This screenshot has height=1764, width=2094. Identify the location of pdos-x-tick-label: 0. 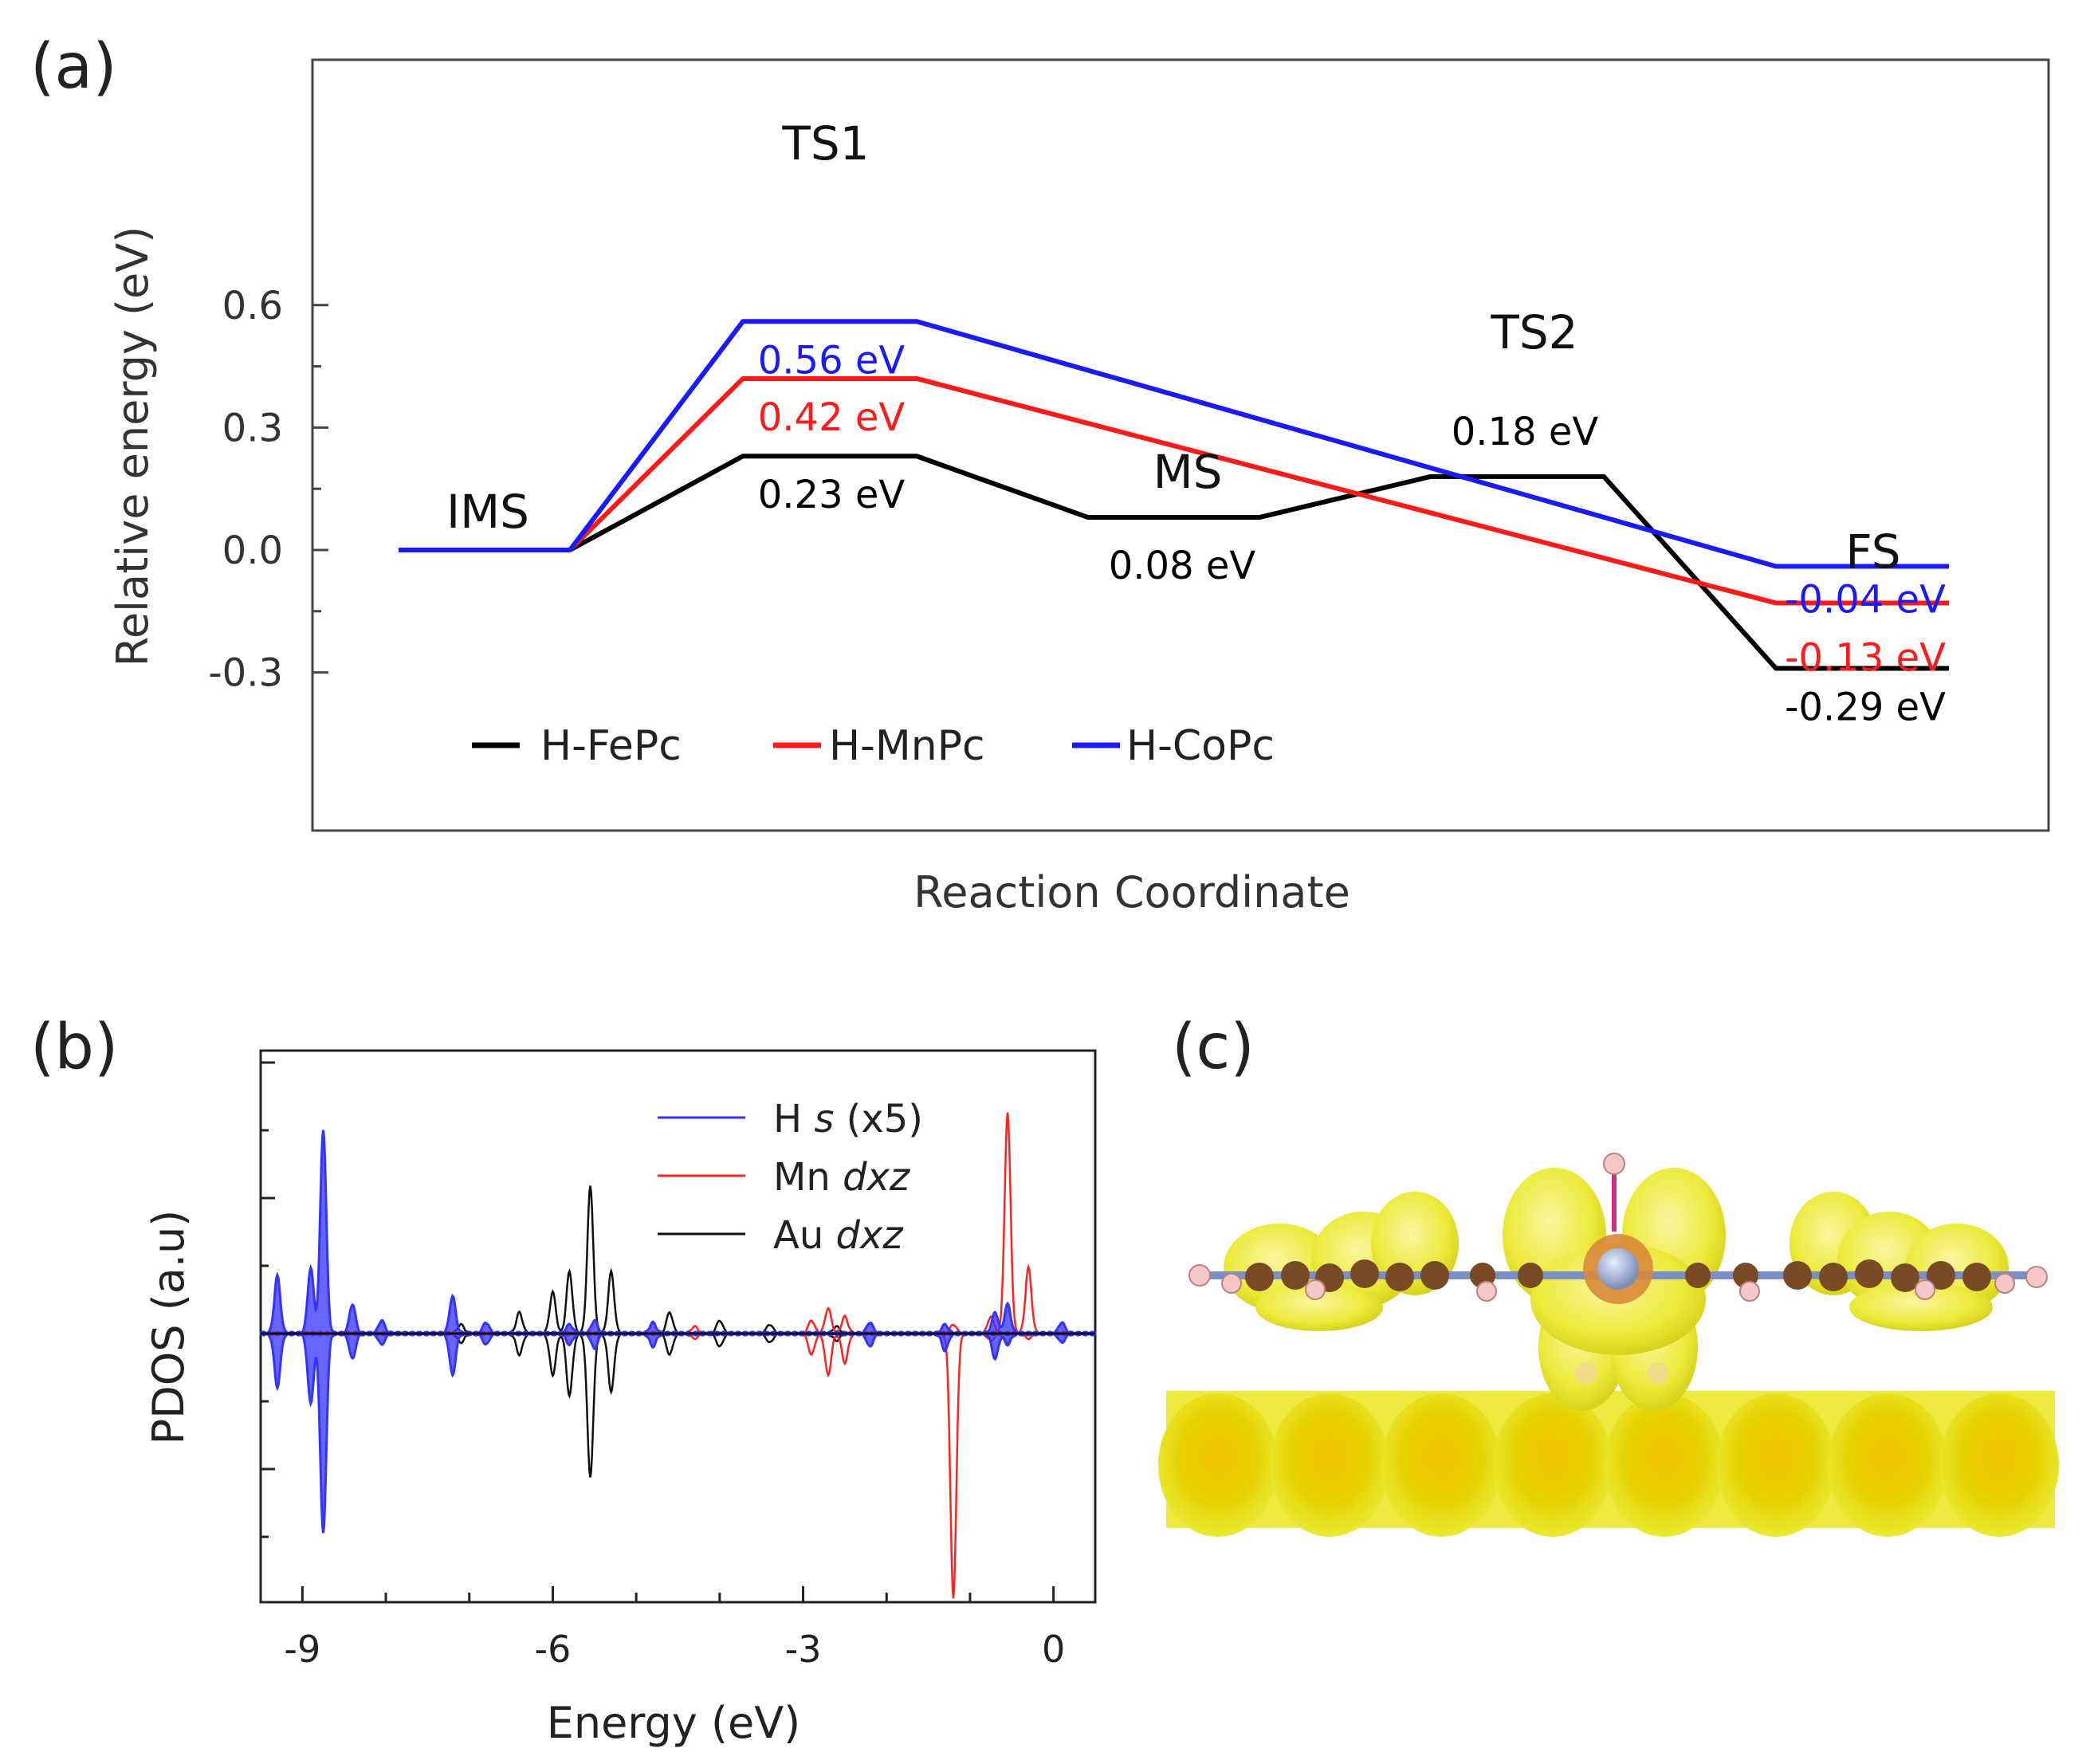
(1053, 1650).